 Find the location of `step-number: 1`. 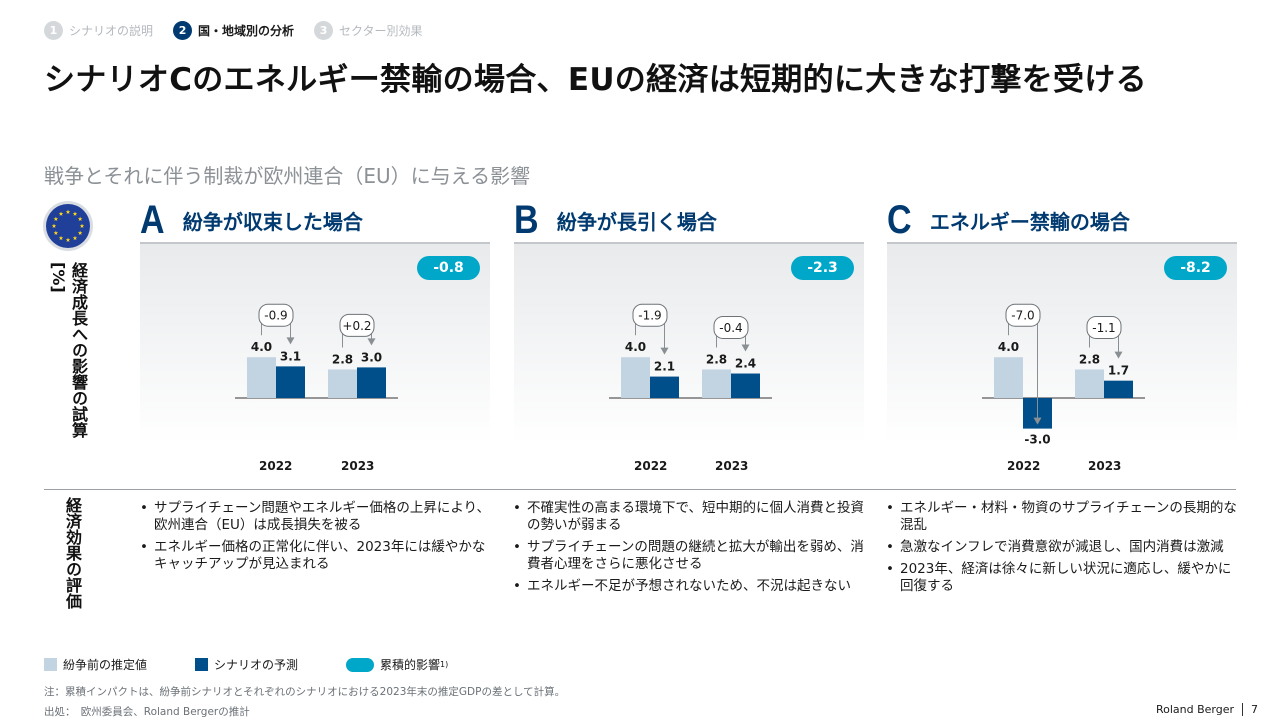

step-number: 1 is located at coordinates (53, 30).